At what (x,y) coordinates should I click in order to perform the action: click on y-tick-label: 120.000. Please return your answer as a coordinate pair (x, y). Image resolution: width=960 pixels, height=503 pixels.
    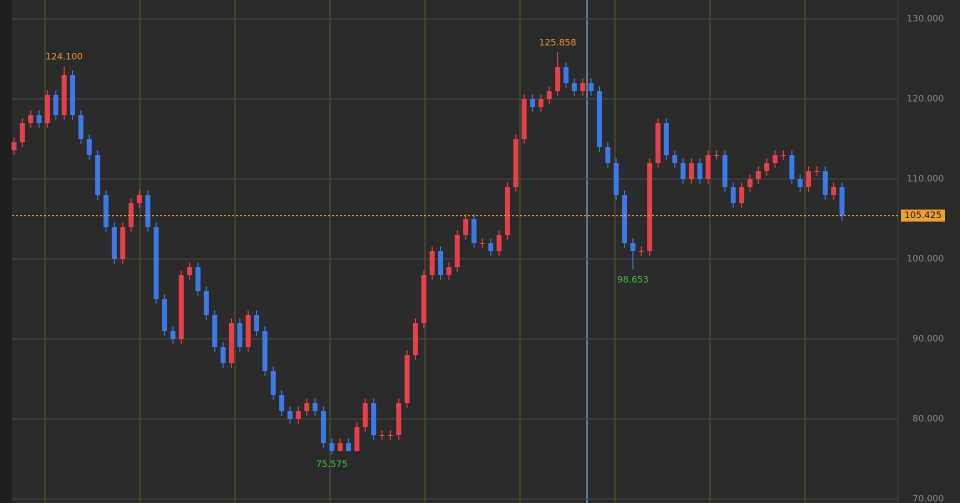
    Looking at the image, I should click on (925, 100).